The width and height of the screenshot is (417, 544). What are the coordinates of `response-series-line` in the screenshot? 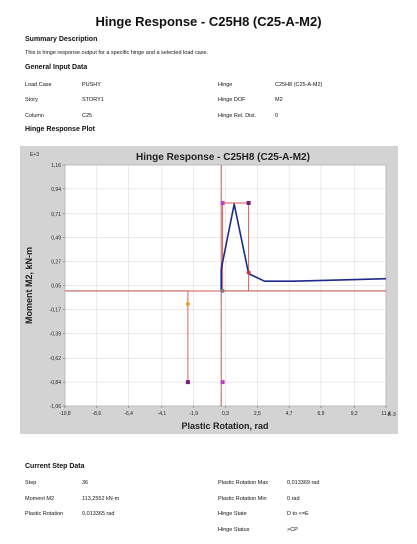 It's located at (303, 247).